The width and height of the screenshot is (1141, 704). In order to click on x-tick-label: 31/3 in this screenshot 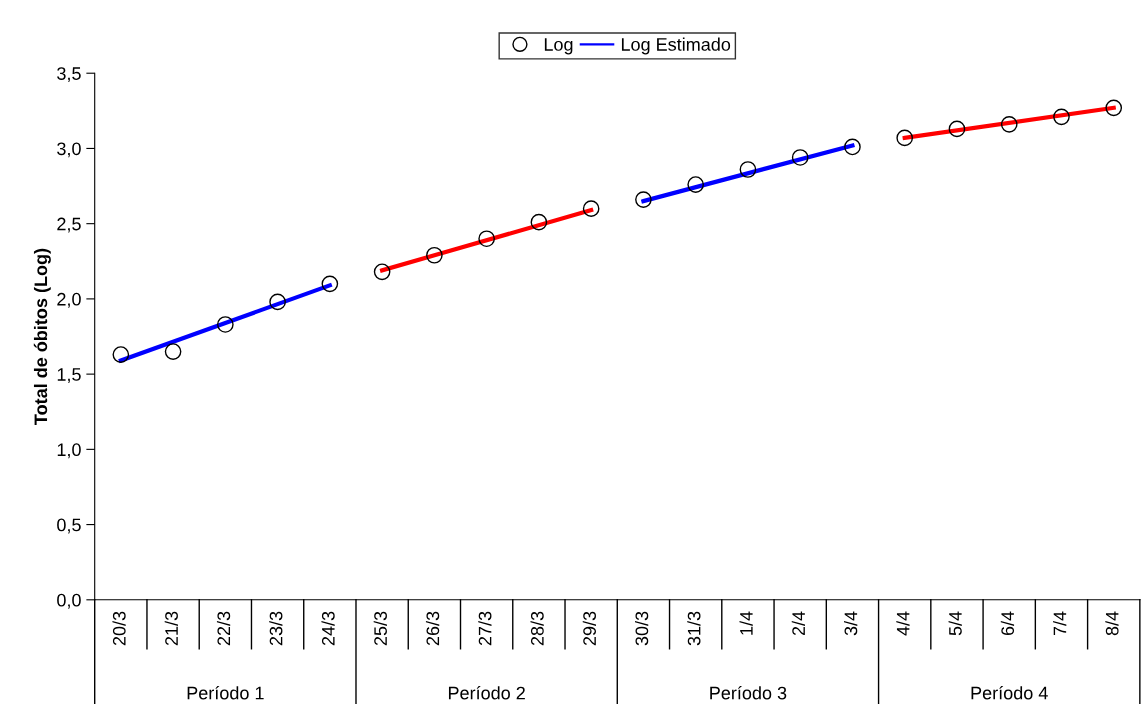, I will do `click(694, 628)`.